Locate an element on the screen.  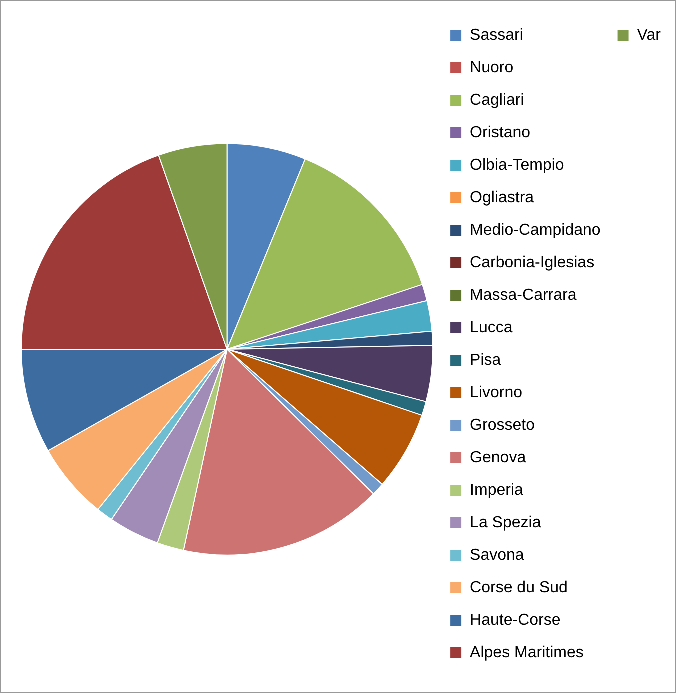
legend-label: Nuoro is located at coordinates (492, 67).